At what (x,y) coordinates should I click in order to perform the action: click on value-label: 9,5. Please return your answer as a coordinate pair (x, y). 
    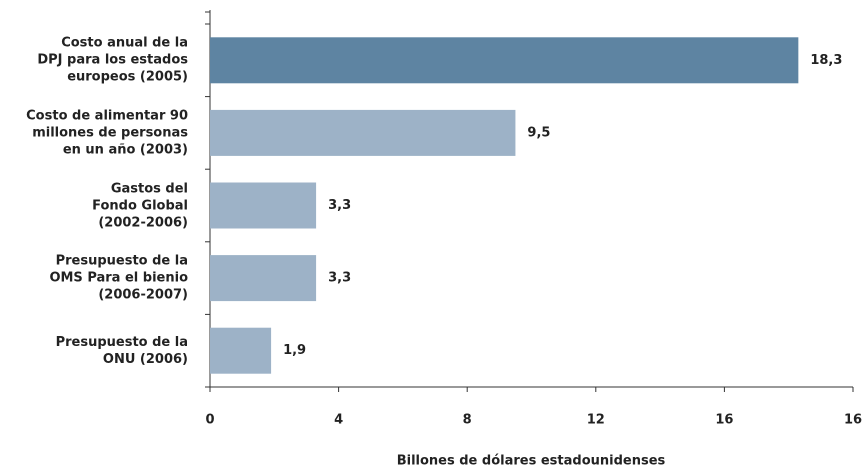
    Looking at the image, I should click on (538, 132).